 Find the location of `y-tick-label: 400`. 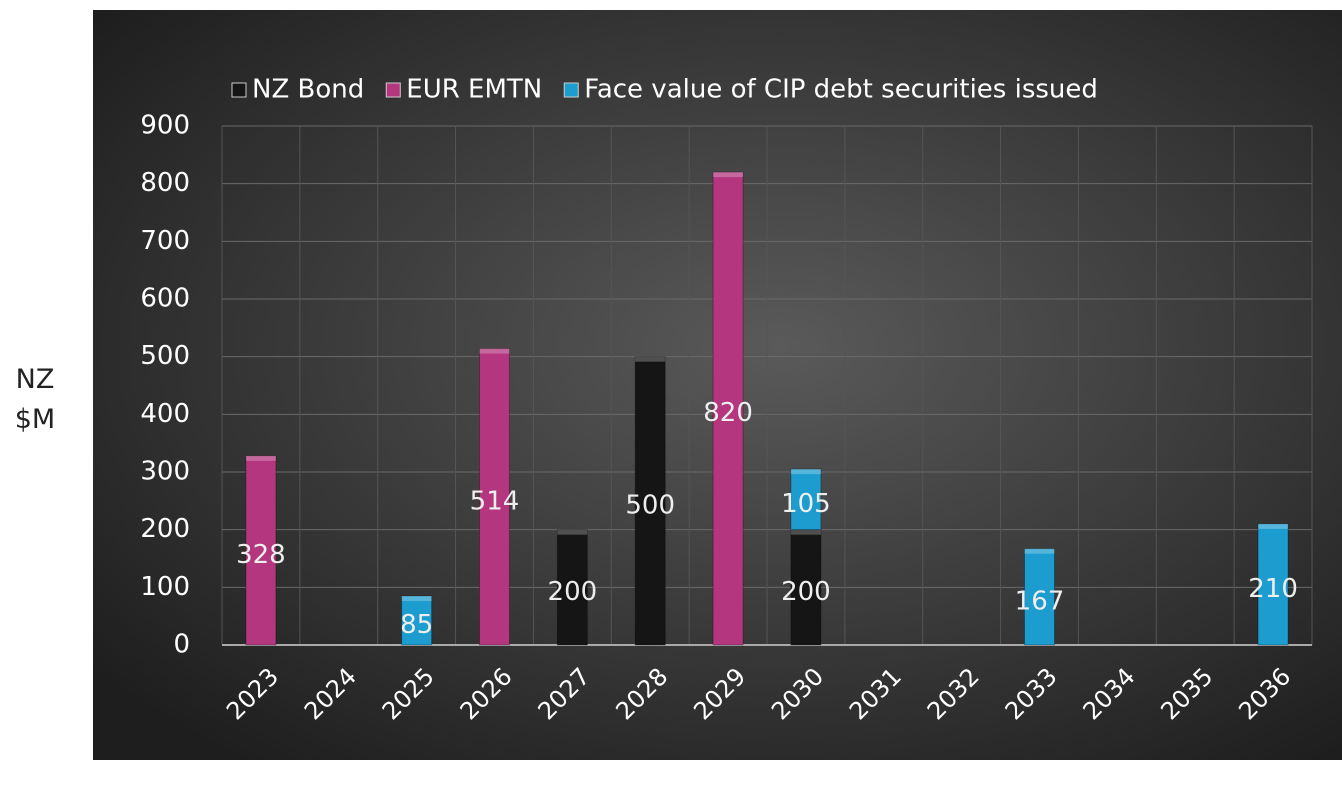

y-tick-label: 400 is located at coordinates (165, 414).